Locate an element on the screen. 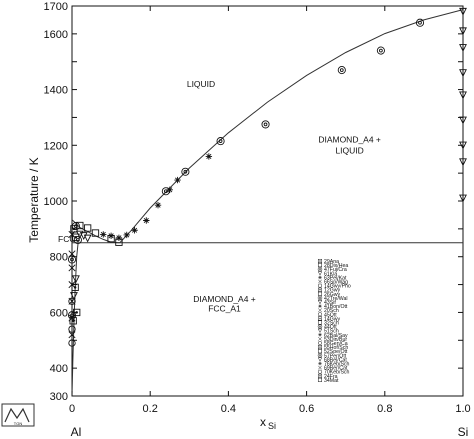  legend-item: 43Sif is located at coordinates (326, 302).